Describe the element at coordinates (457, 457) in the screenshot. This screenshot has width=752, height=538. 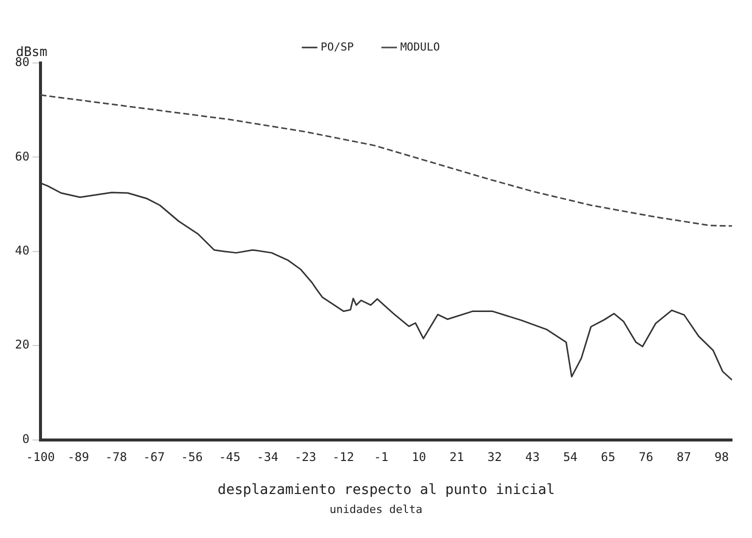
I see `x-tick-label: 21` at that location.